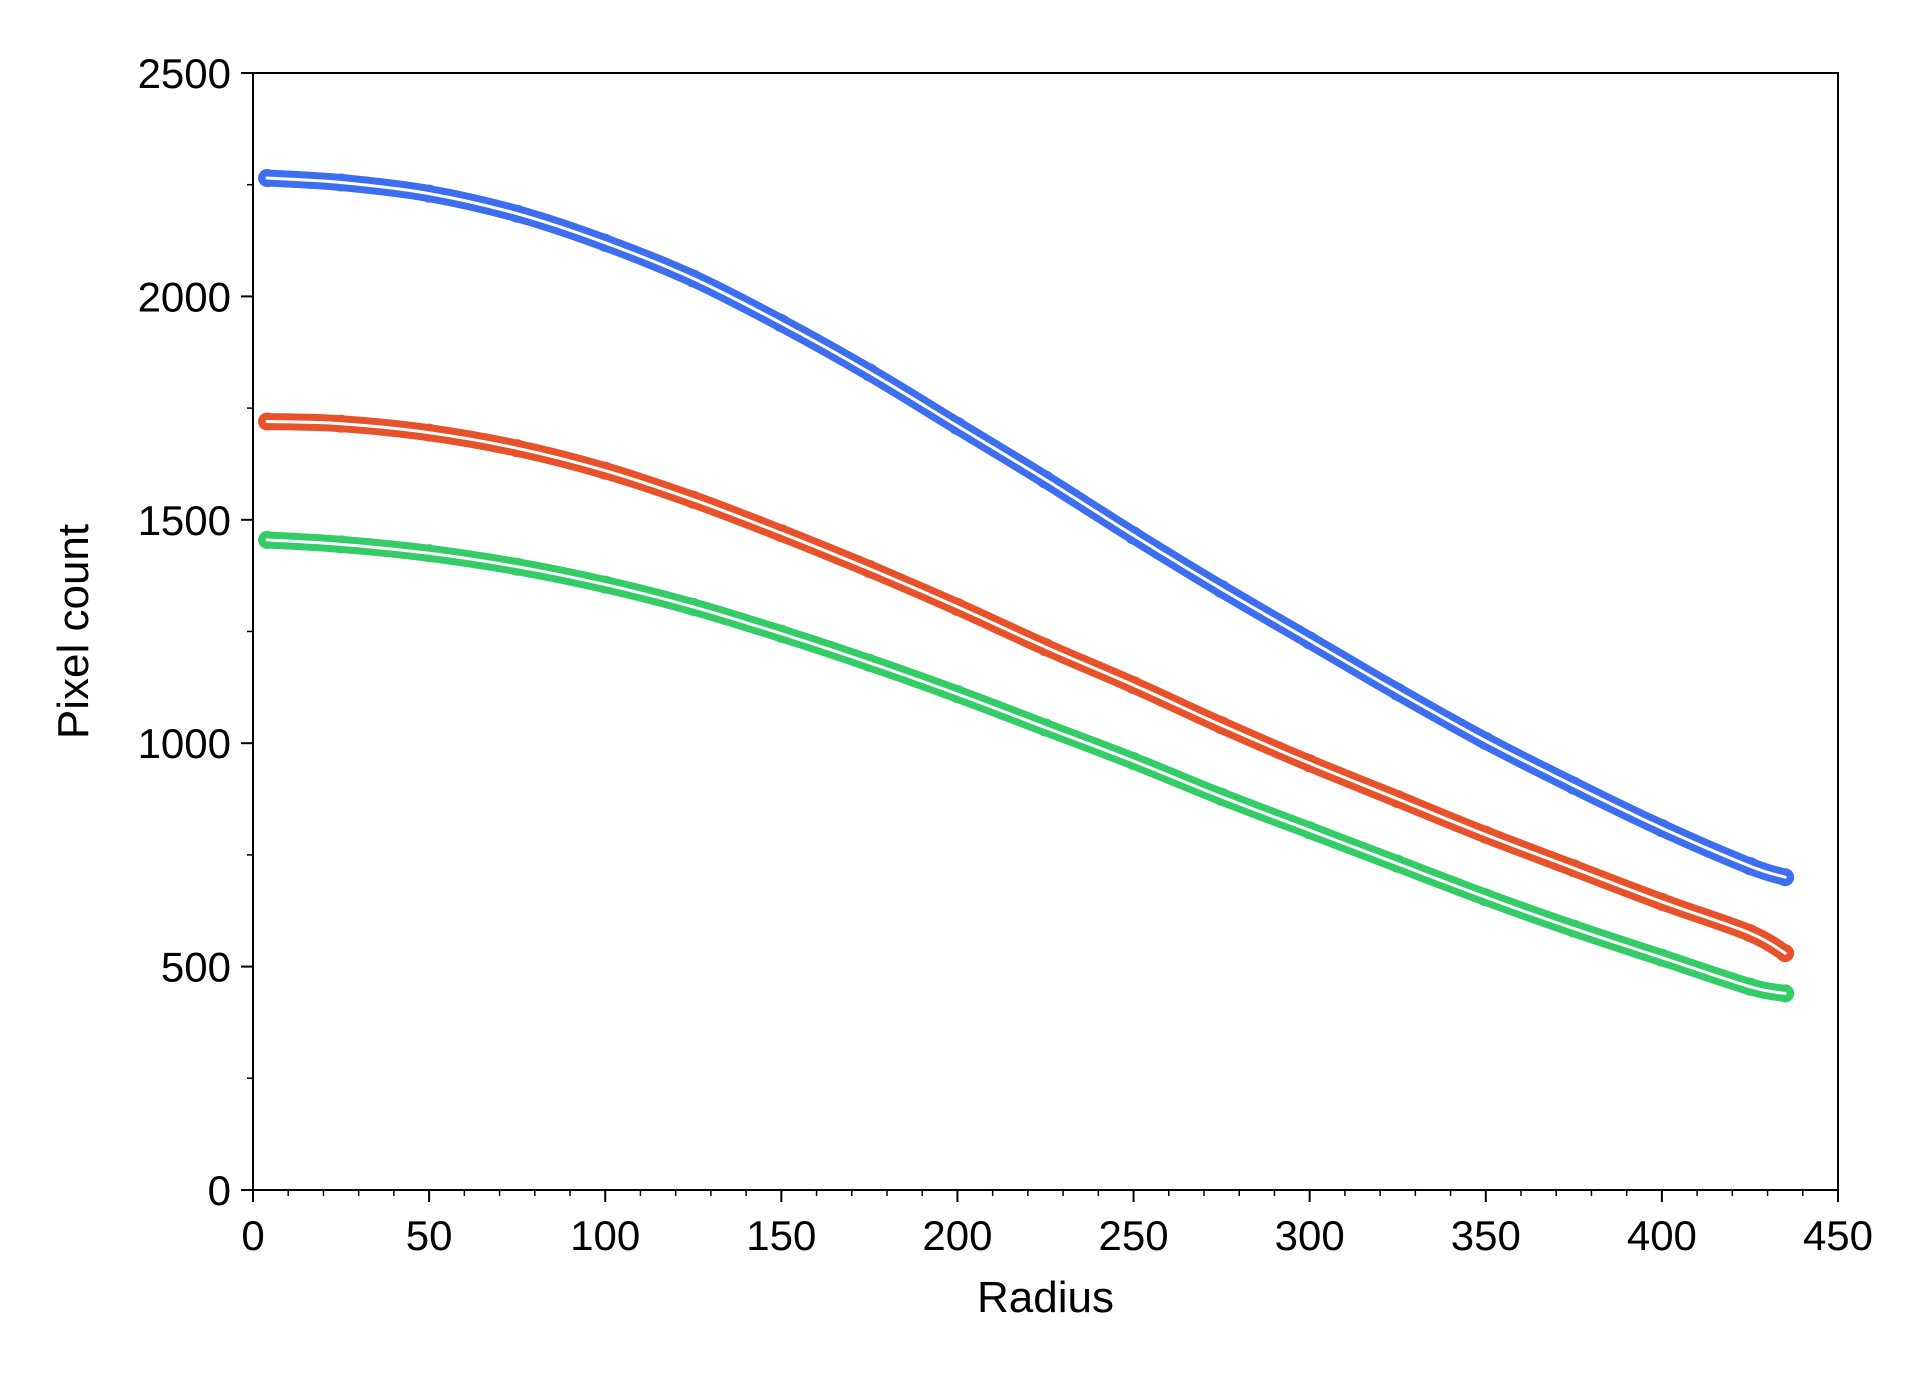 Image resolution: width=1920 pixels, height=1377 pixels. What do you see at coordinates (1486, 1235) in the screenshot?
I see `x-tick-label: 350` at bounding box center [1486, 1235].